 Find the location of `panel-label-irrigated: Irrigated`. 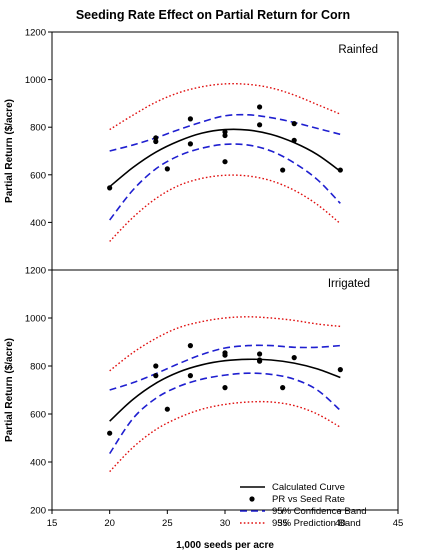

panel-label-irrigated: Irrigated is located at coordinates (349, 284).